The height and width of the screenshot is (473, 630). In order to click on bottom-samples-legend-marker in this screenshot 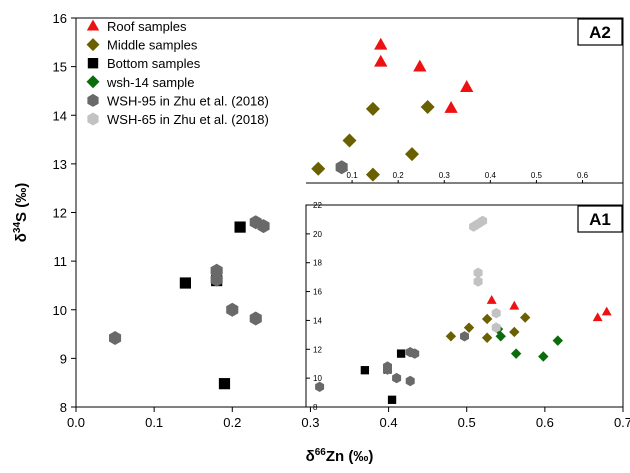, I will do `click(93, 63)`.